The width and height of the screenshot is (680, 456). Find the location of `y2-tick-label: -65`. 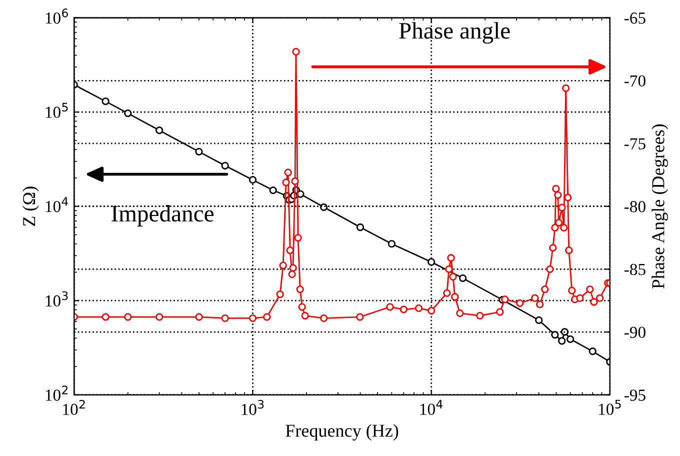

y2-tick-label: -65 is located at coordinates (635, 18).